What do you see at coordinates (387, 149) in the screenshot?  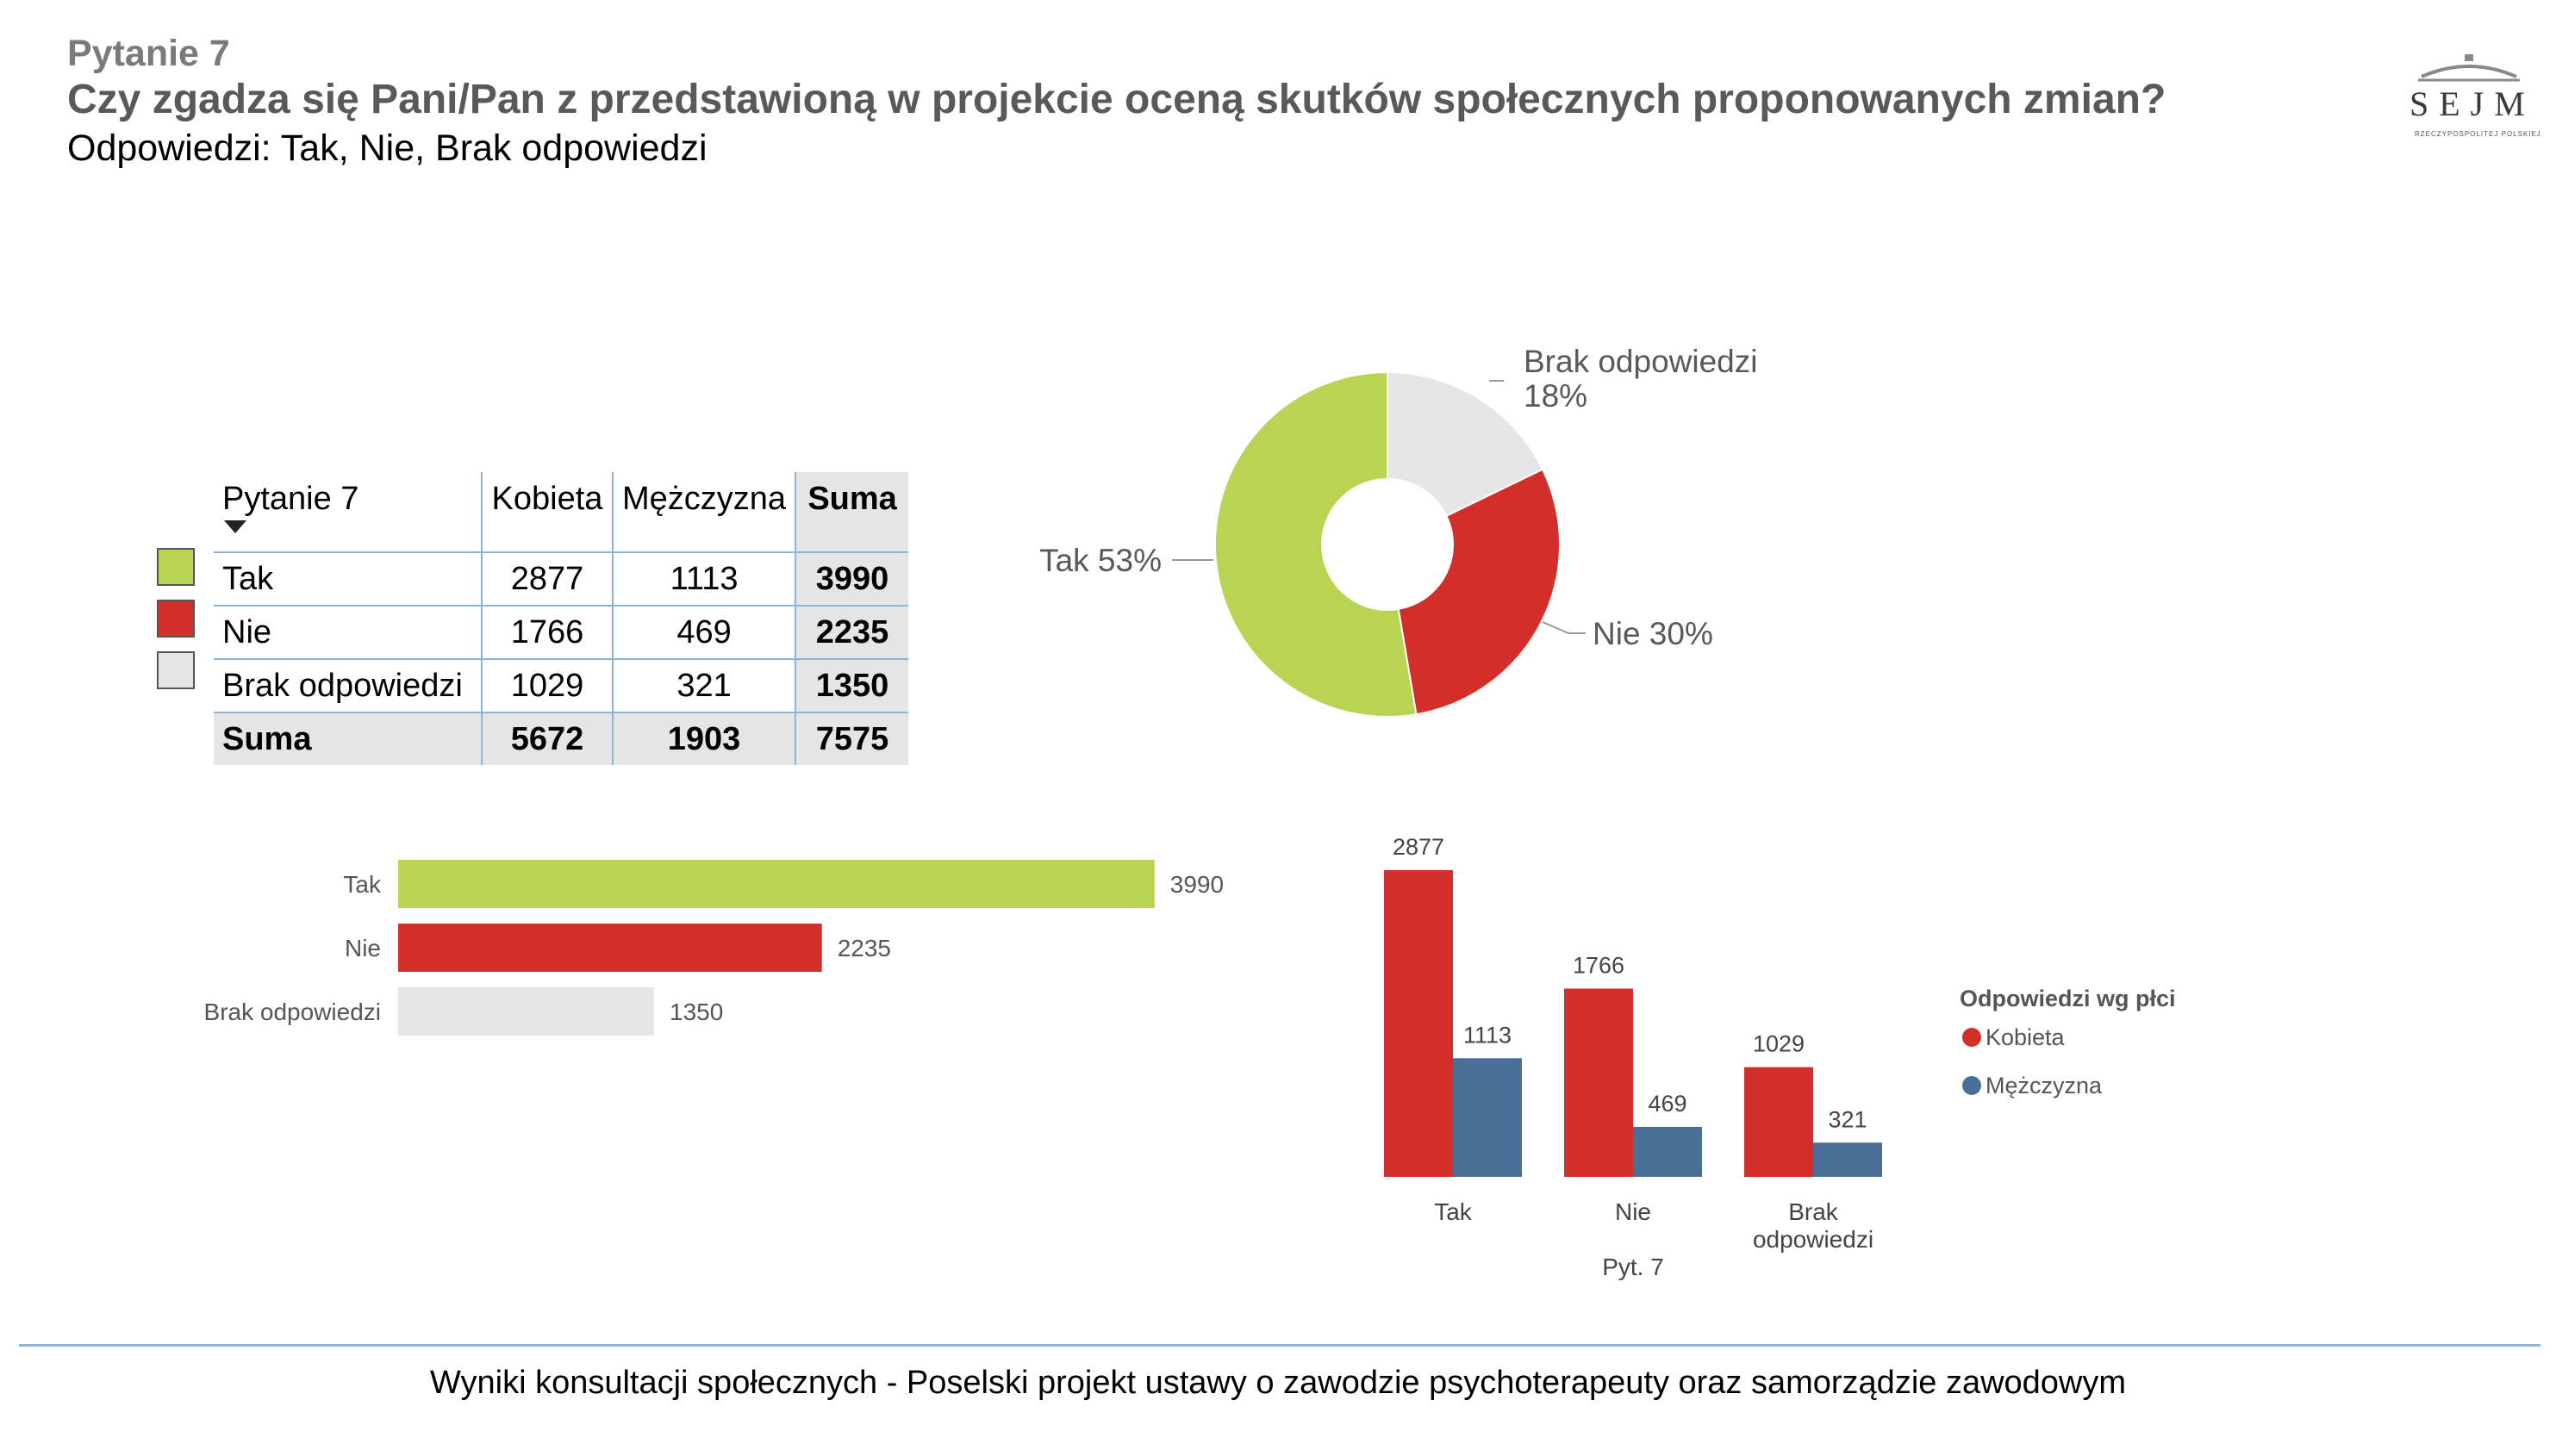 I see `answers-line: Odpowiedzi: Tak, Nie, Brak odpowiedzi` at bounding box center [387, 149].